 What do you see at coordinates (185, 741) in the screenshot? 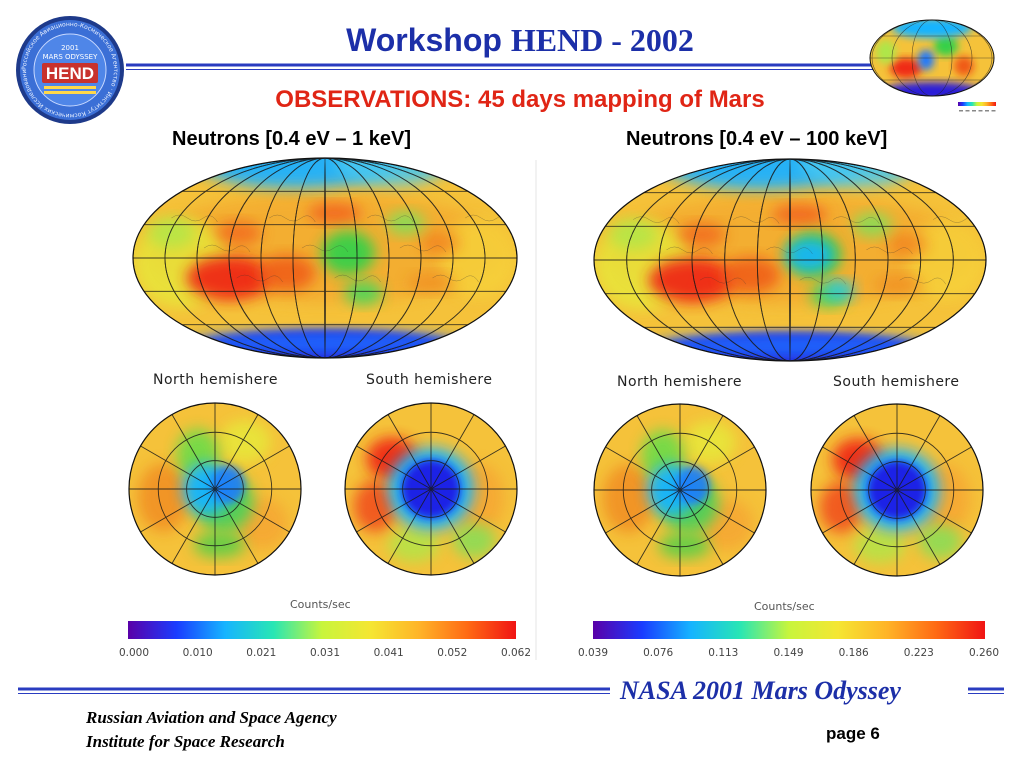
I see `agency-line-2: Institute for Space Research` at bounding box center [185, 741].